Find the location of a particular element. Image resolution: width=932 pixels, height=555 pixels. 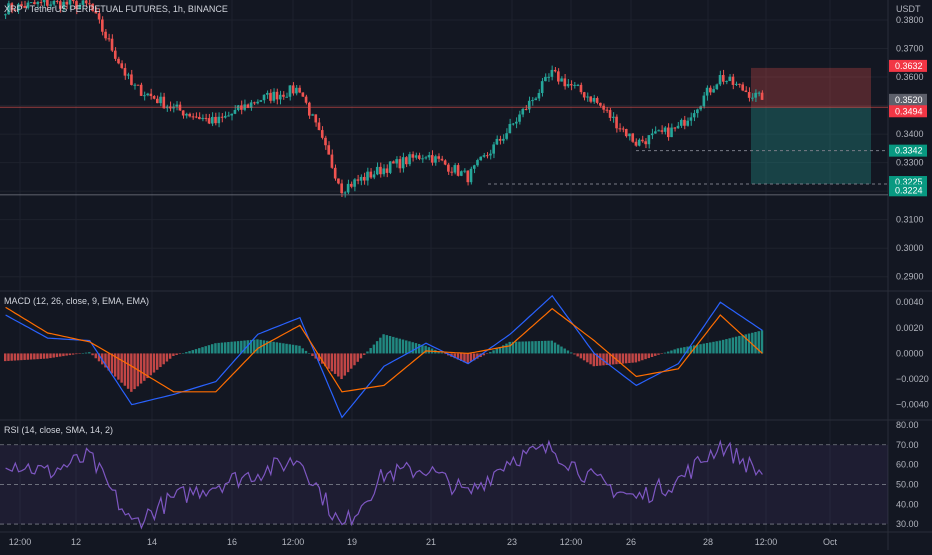

price-tag-label-level: 0.3342 is located at coordinates (909, 151).